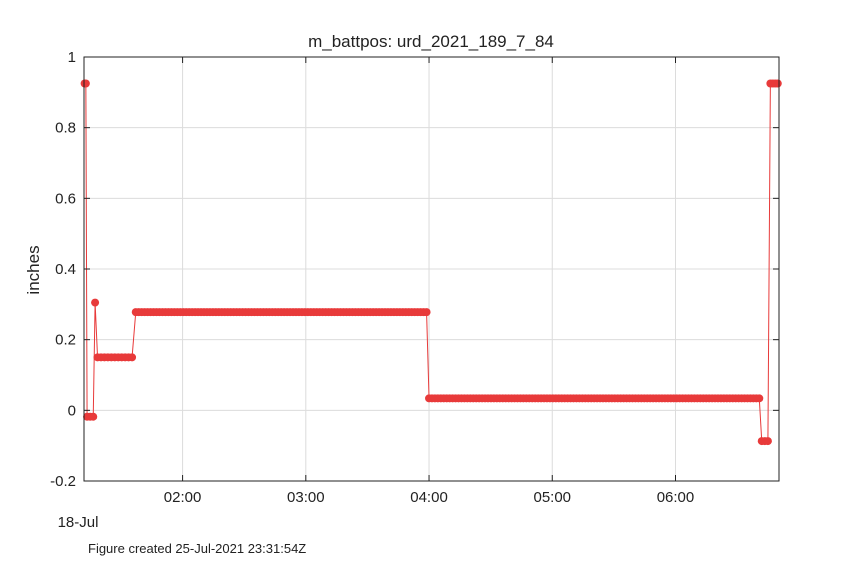  I want to click on x-tick-labels: 02:00 03:00 04:00 05:00 06:00, so click(429, 497).